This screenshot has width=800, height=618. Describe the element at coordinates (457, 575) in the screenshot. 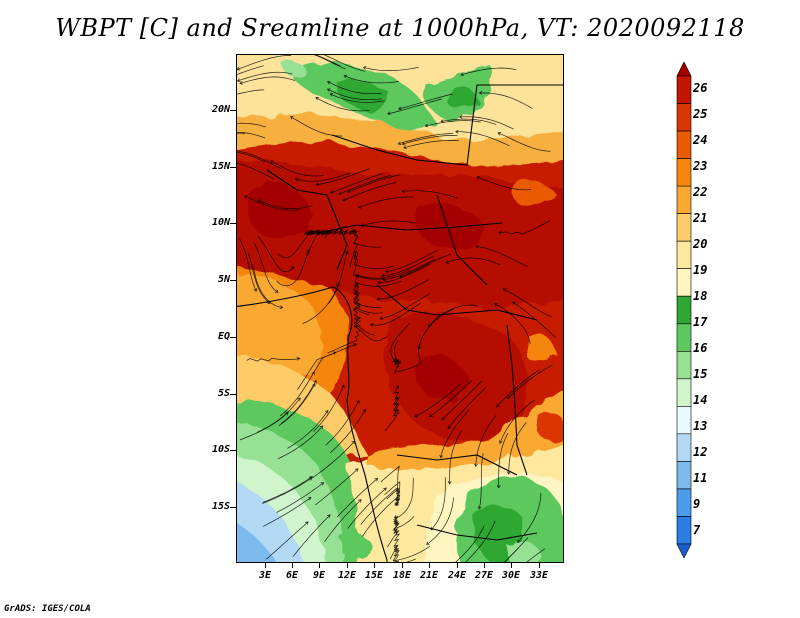

I see `lon-label: 24E` at that location.